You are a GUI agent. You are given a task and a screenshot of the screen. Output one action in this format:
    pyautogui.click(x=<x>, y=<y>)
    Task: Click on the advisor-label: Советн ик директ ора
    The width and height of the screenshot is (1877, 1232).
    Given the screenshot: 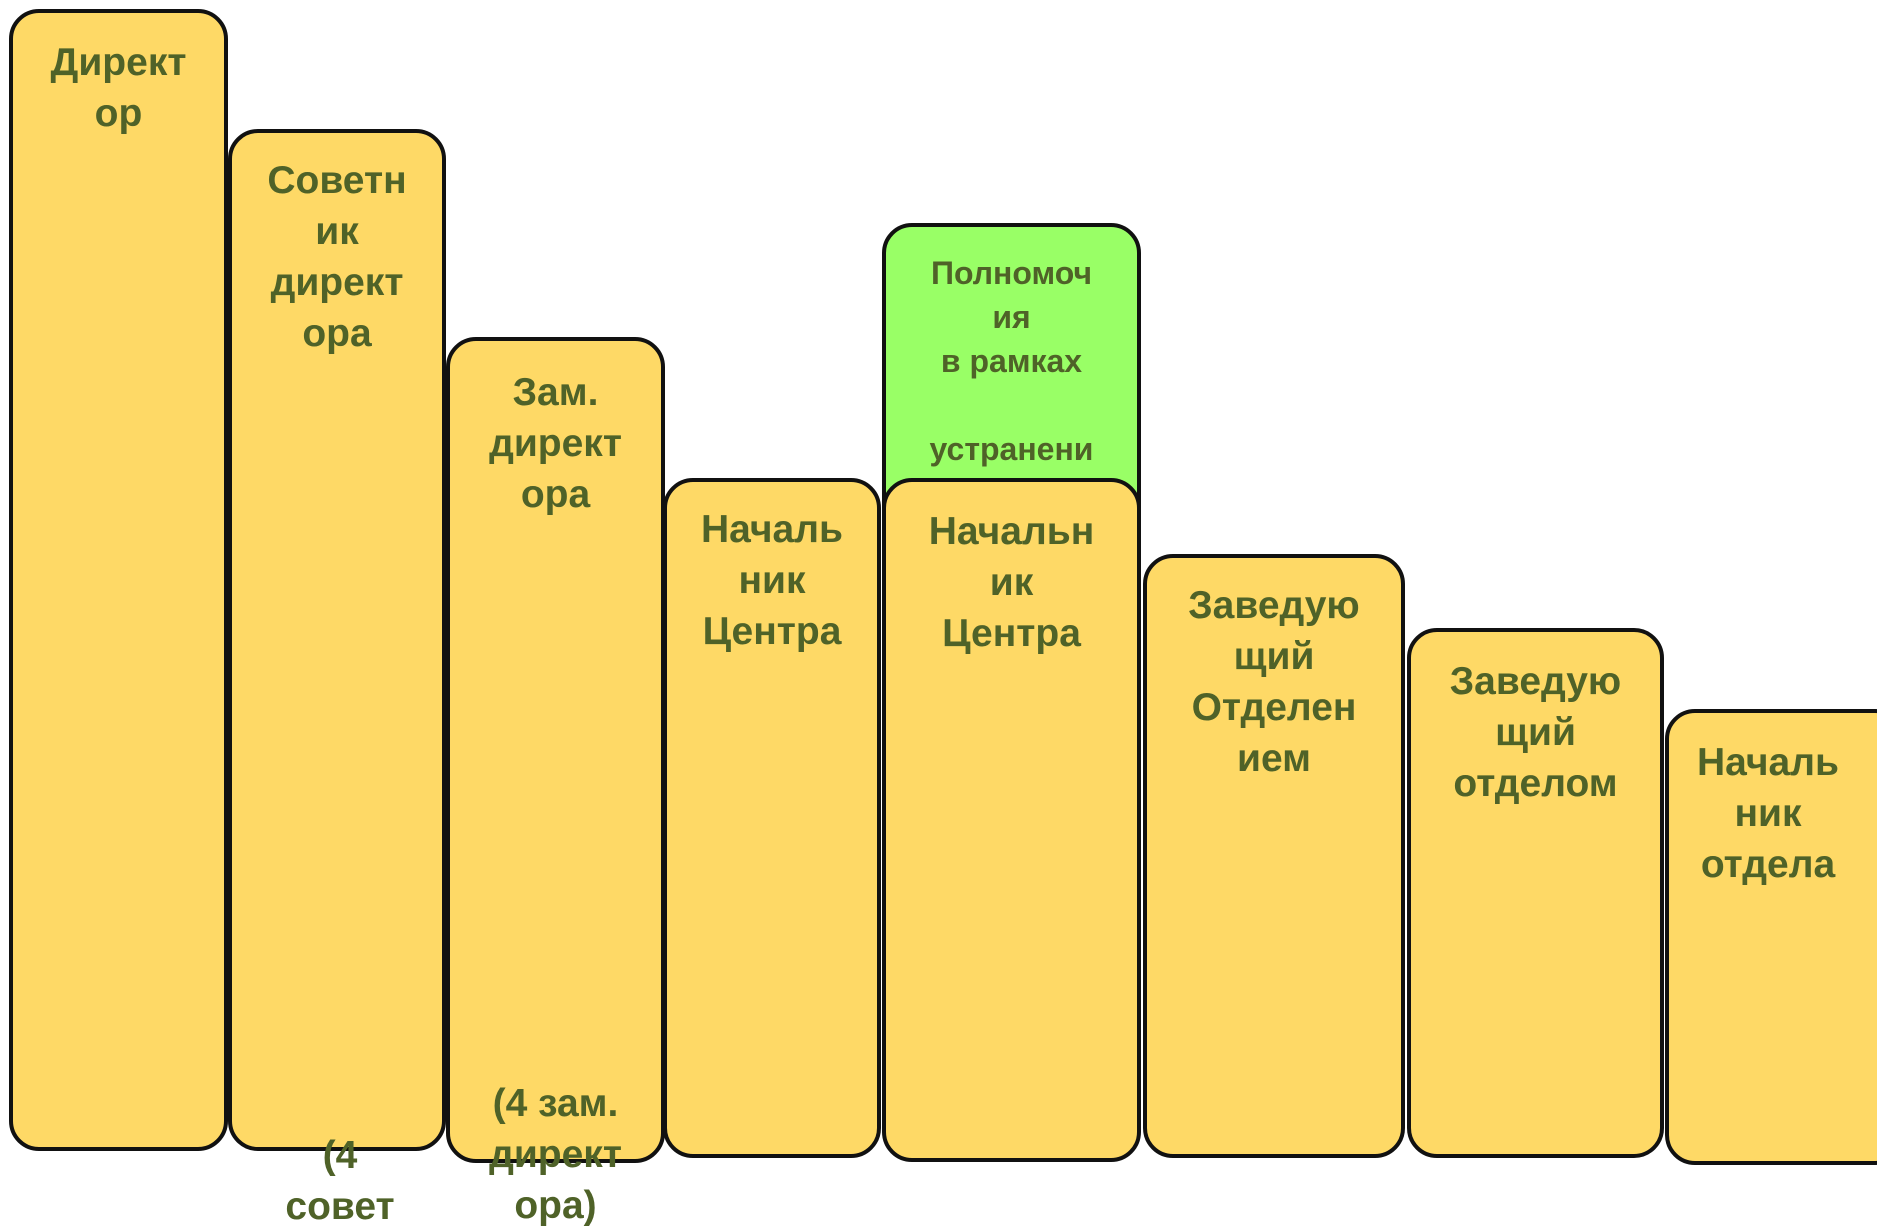 What is the action you would take?
    pyautogui.click(x=337, y=257)
    